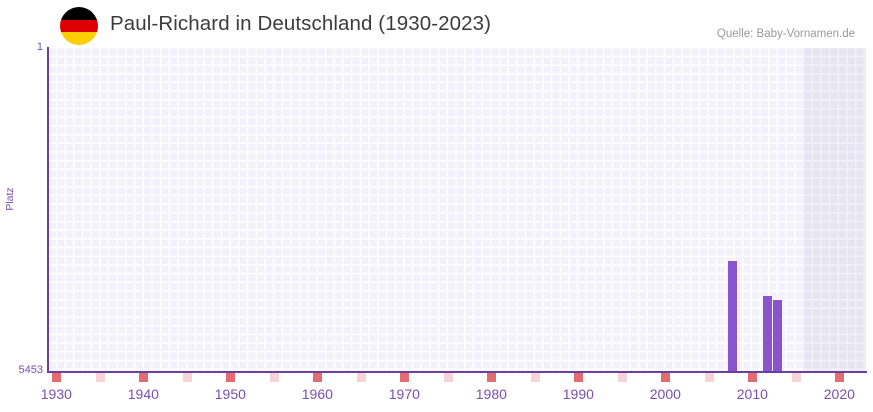  Describe the element at coordinates (317, 394) in the screenshot. I see `x-axis-tick-label: 1960` at that location.